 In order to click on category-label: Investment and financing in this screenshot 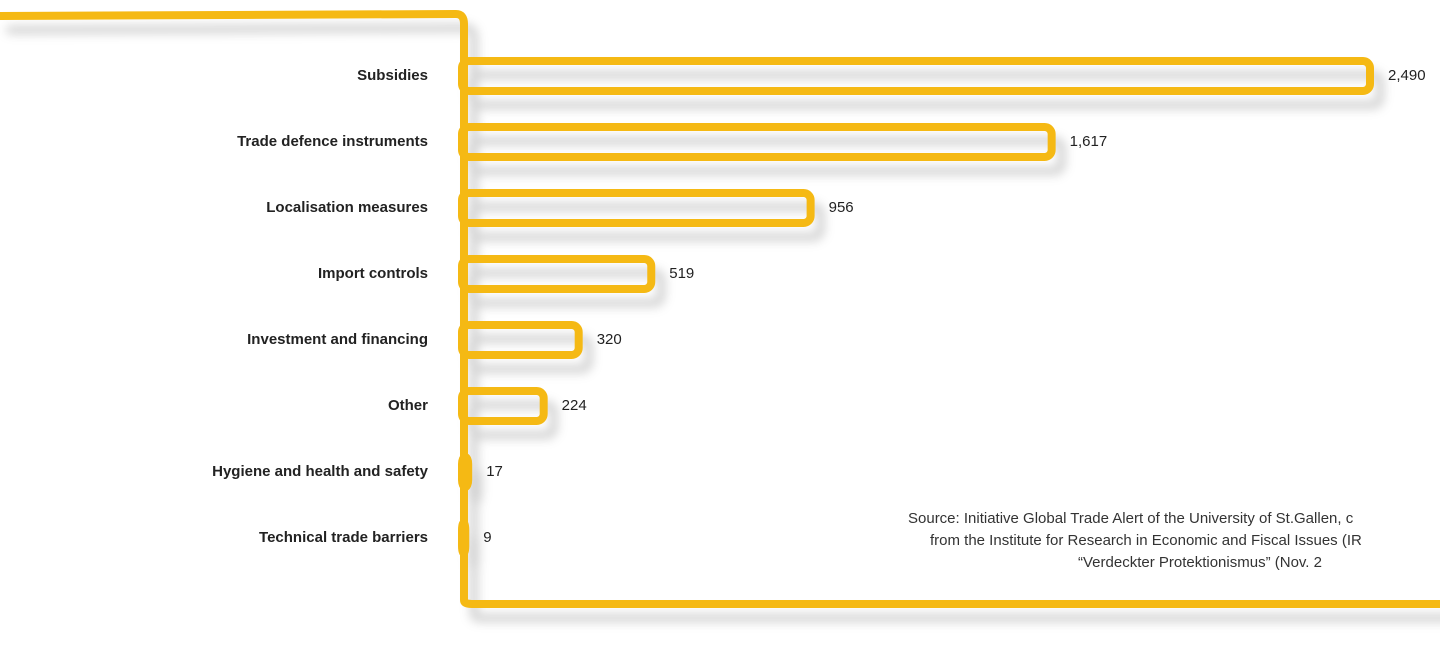, I will do `click(337, 339)`.